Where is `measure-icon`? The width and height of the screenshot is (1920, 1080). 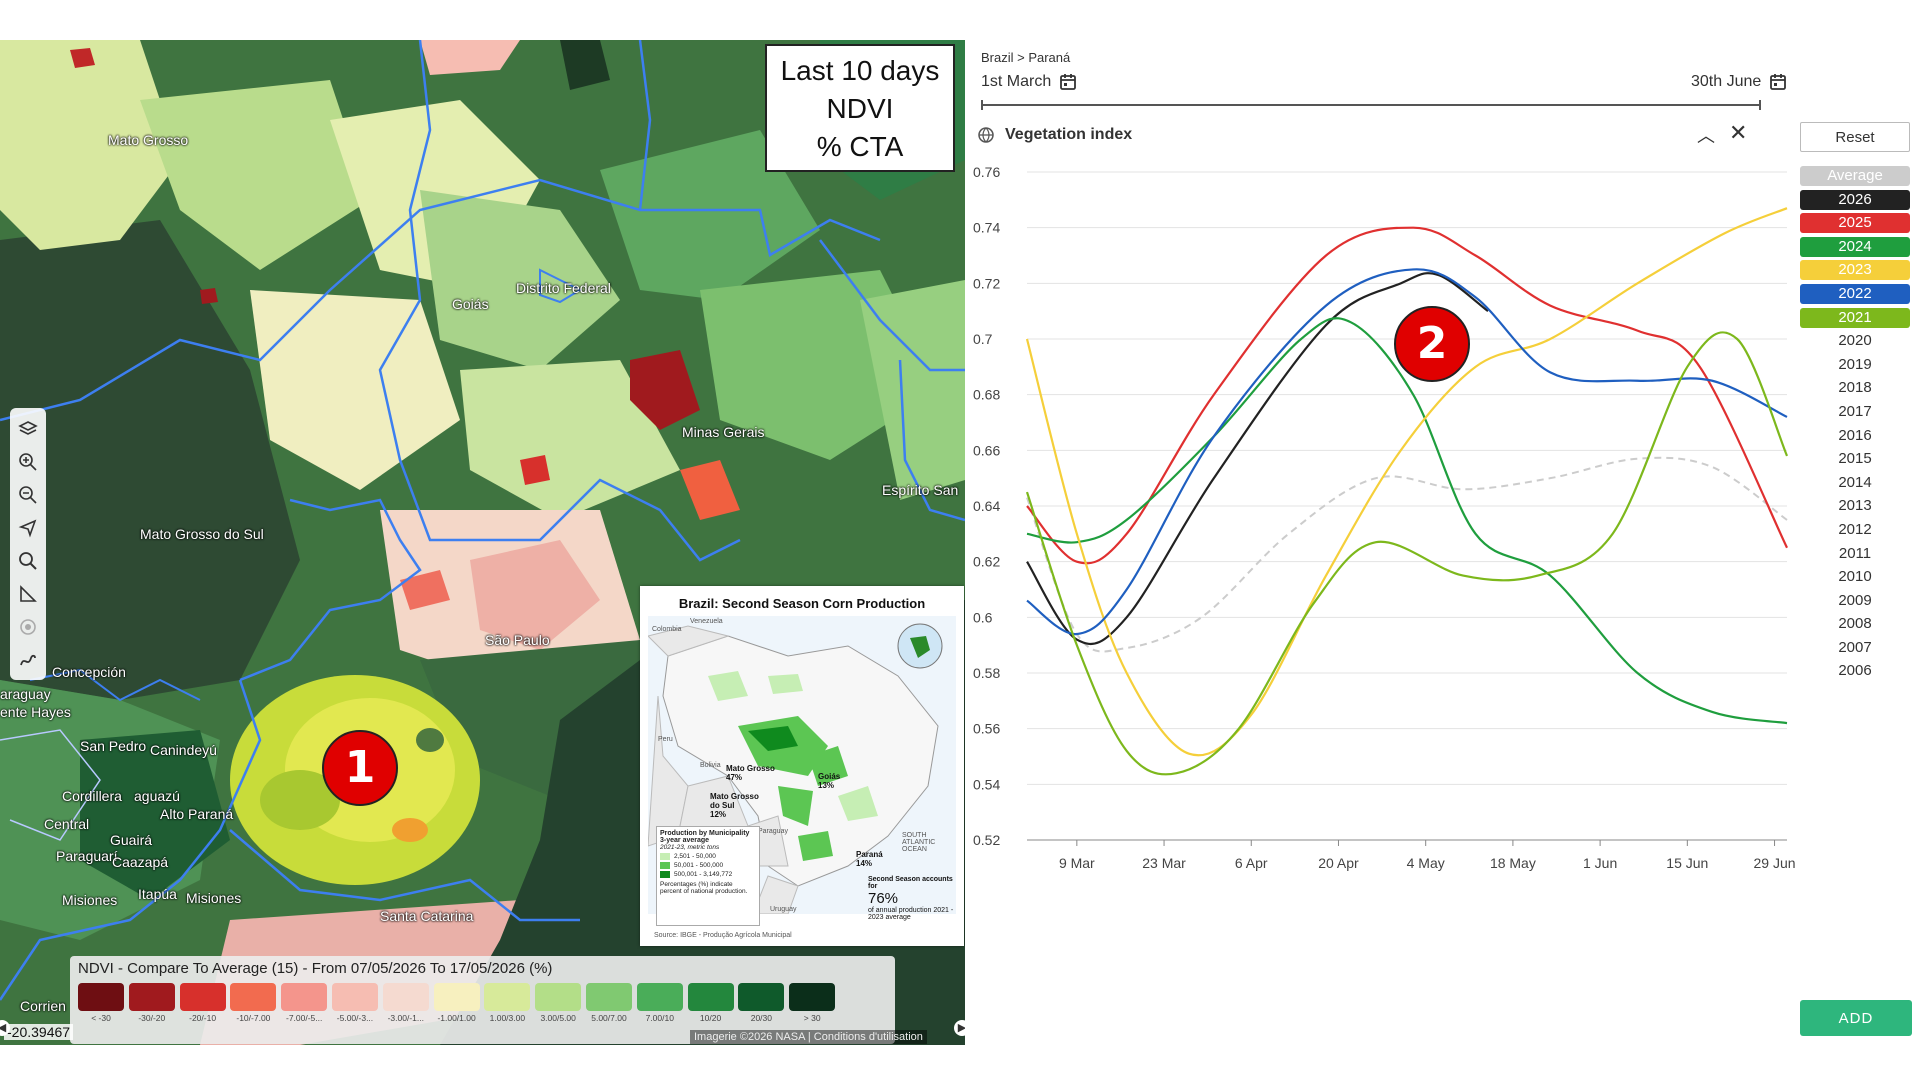
measure-icon is located at coordinates (28, 593).